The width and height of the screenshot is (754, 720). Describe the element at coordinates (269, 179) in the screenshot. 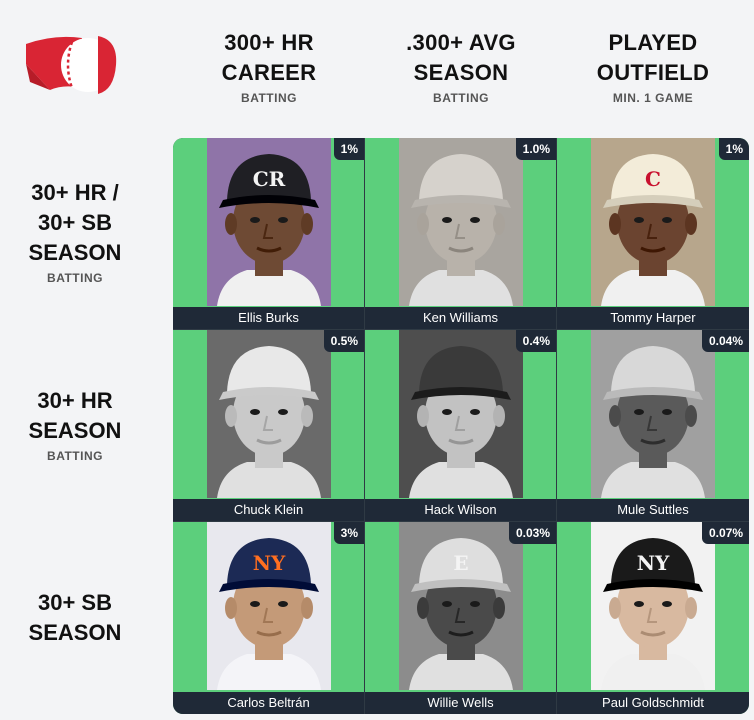

I see `svg-text: CR` at that location.